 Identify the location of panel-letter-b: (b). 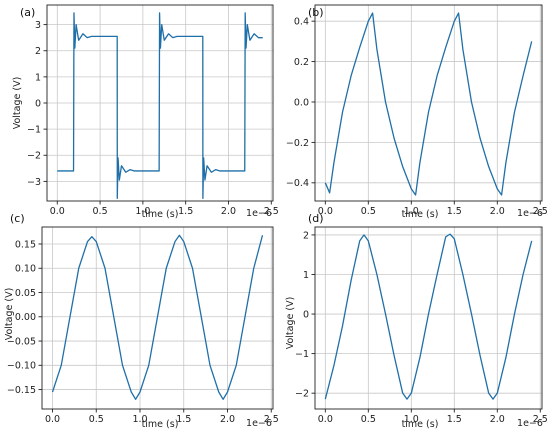
(316, 12).